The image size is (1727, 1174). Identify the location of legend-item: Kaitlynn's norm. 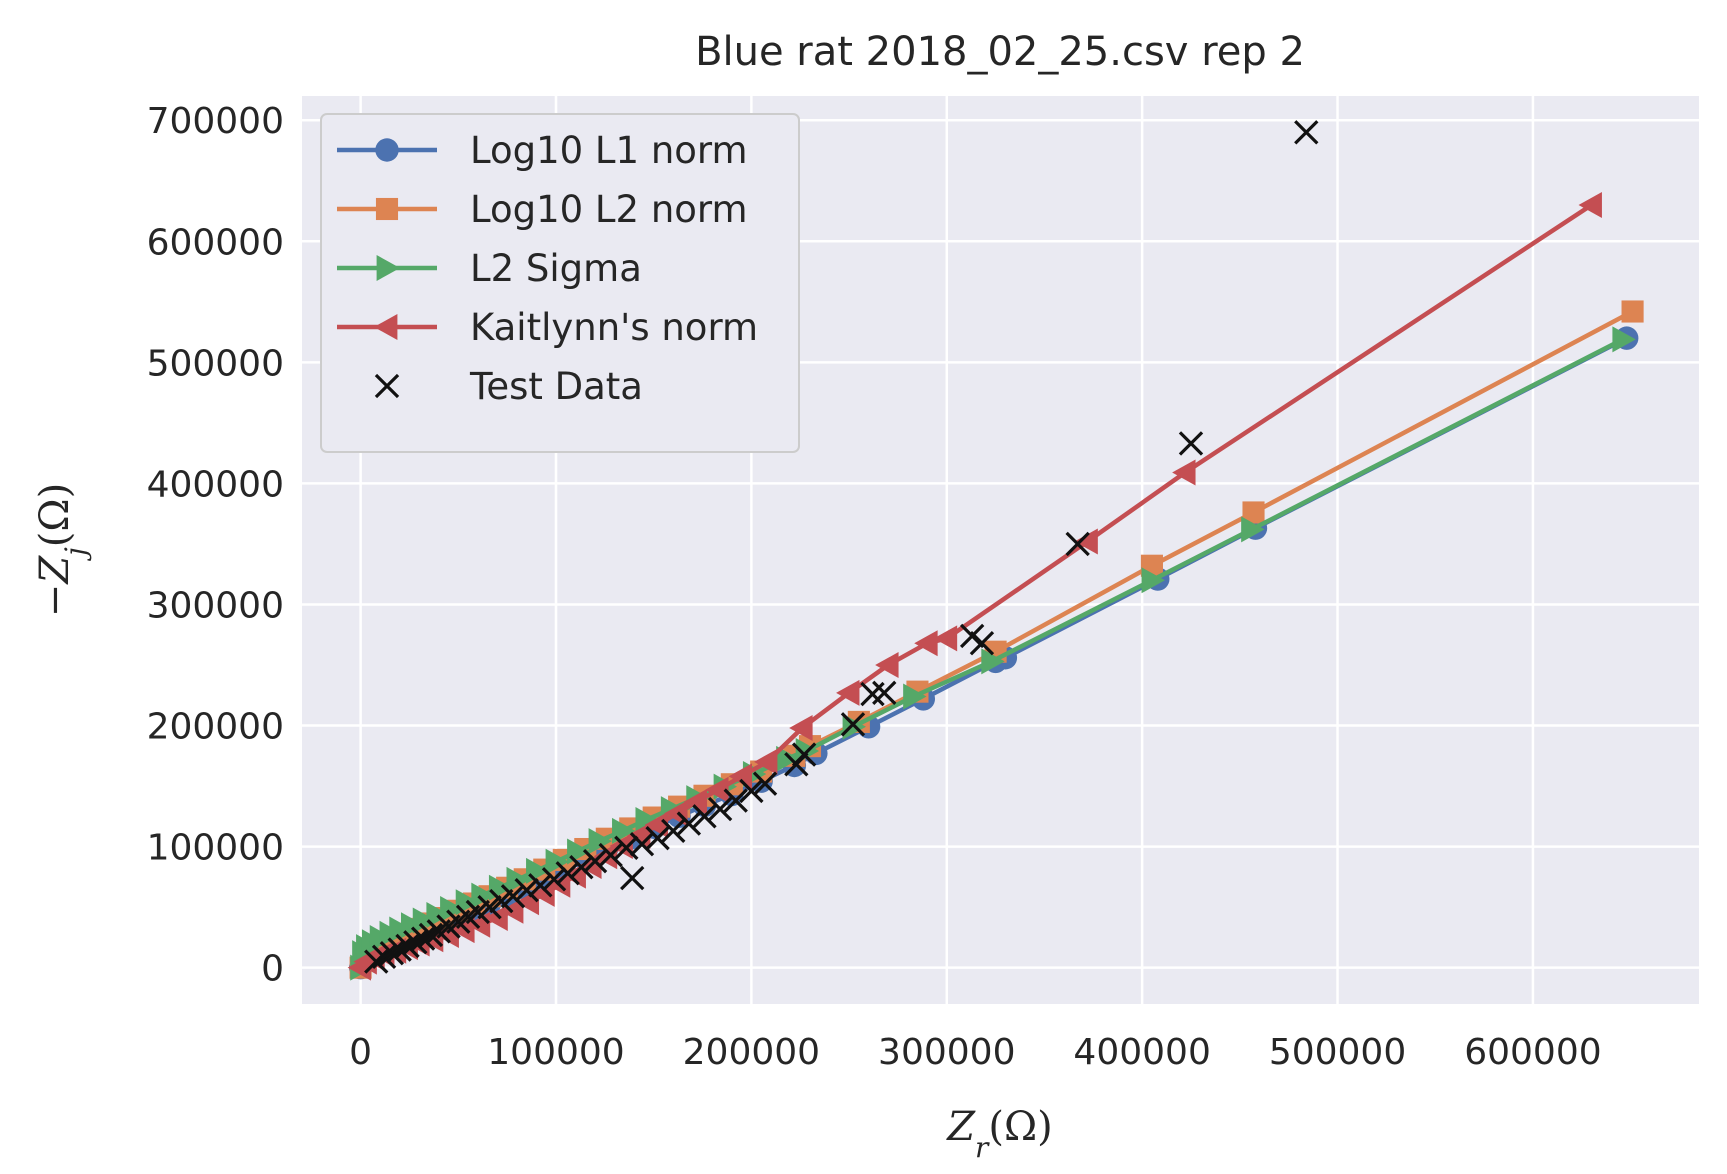
(547, 327).